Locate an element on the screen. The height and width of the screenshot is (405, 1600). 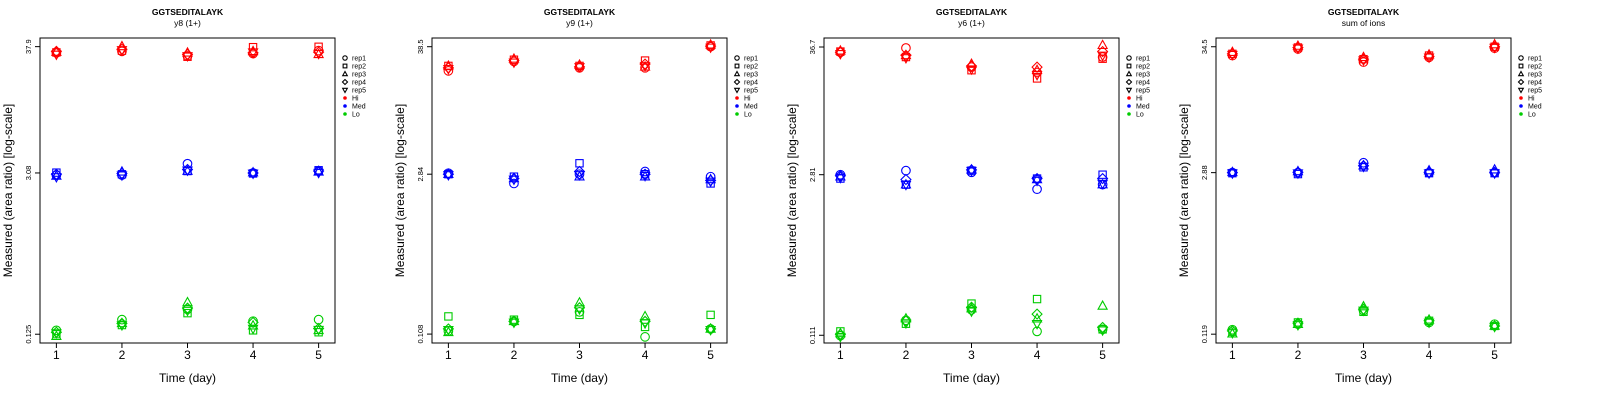
y-tick-label: 3.08 is located at coordinates (28, 173).